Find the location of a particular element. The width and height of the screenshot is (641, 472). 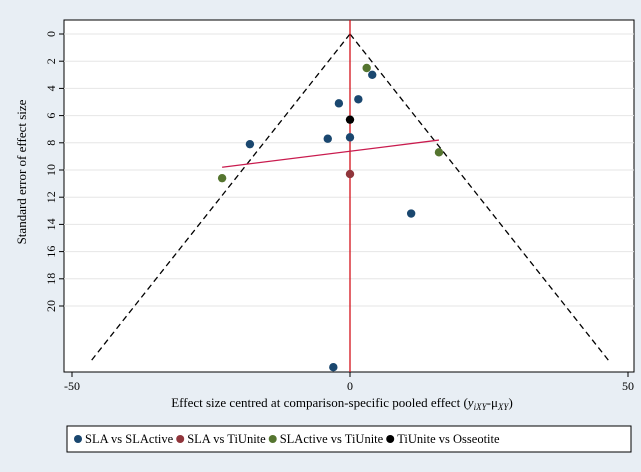

y-tick-label-16: 16 is located at coordinates (51, 252).